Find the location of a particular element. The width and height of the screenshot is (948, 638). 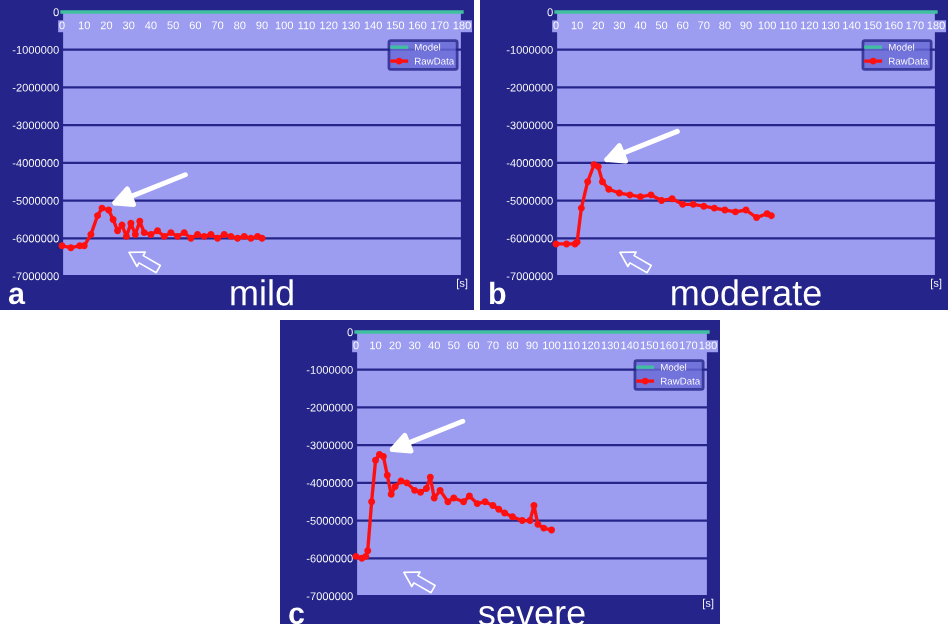

text: c is located at coordinates (297, 616).